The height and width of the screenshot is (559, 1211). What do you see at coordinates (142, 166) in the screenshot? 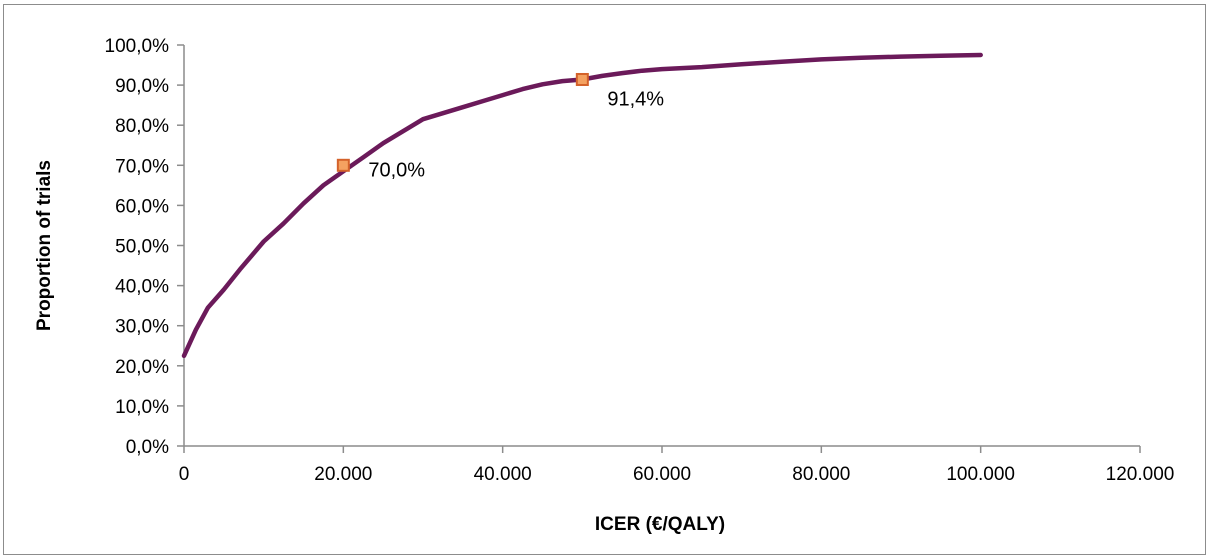
I see `y-tick-label: 70,0%` at bounding box center [142, 166].